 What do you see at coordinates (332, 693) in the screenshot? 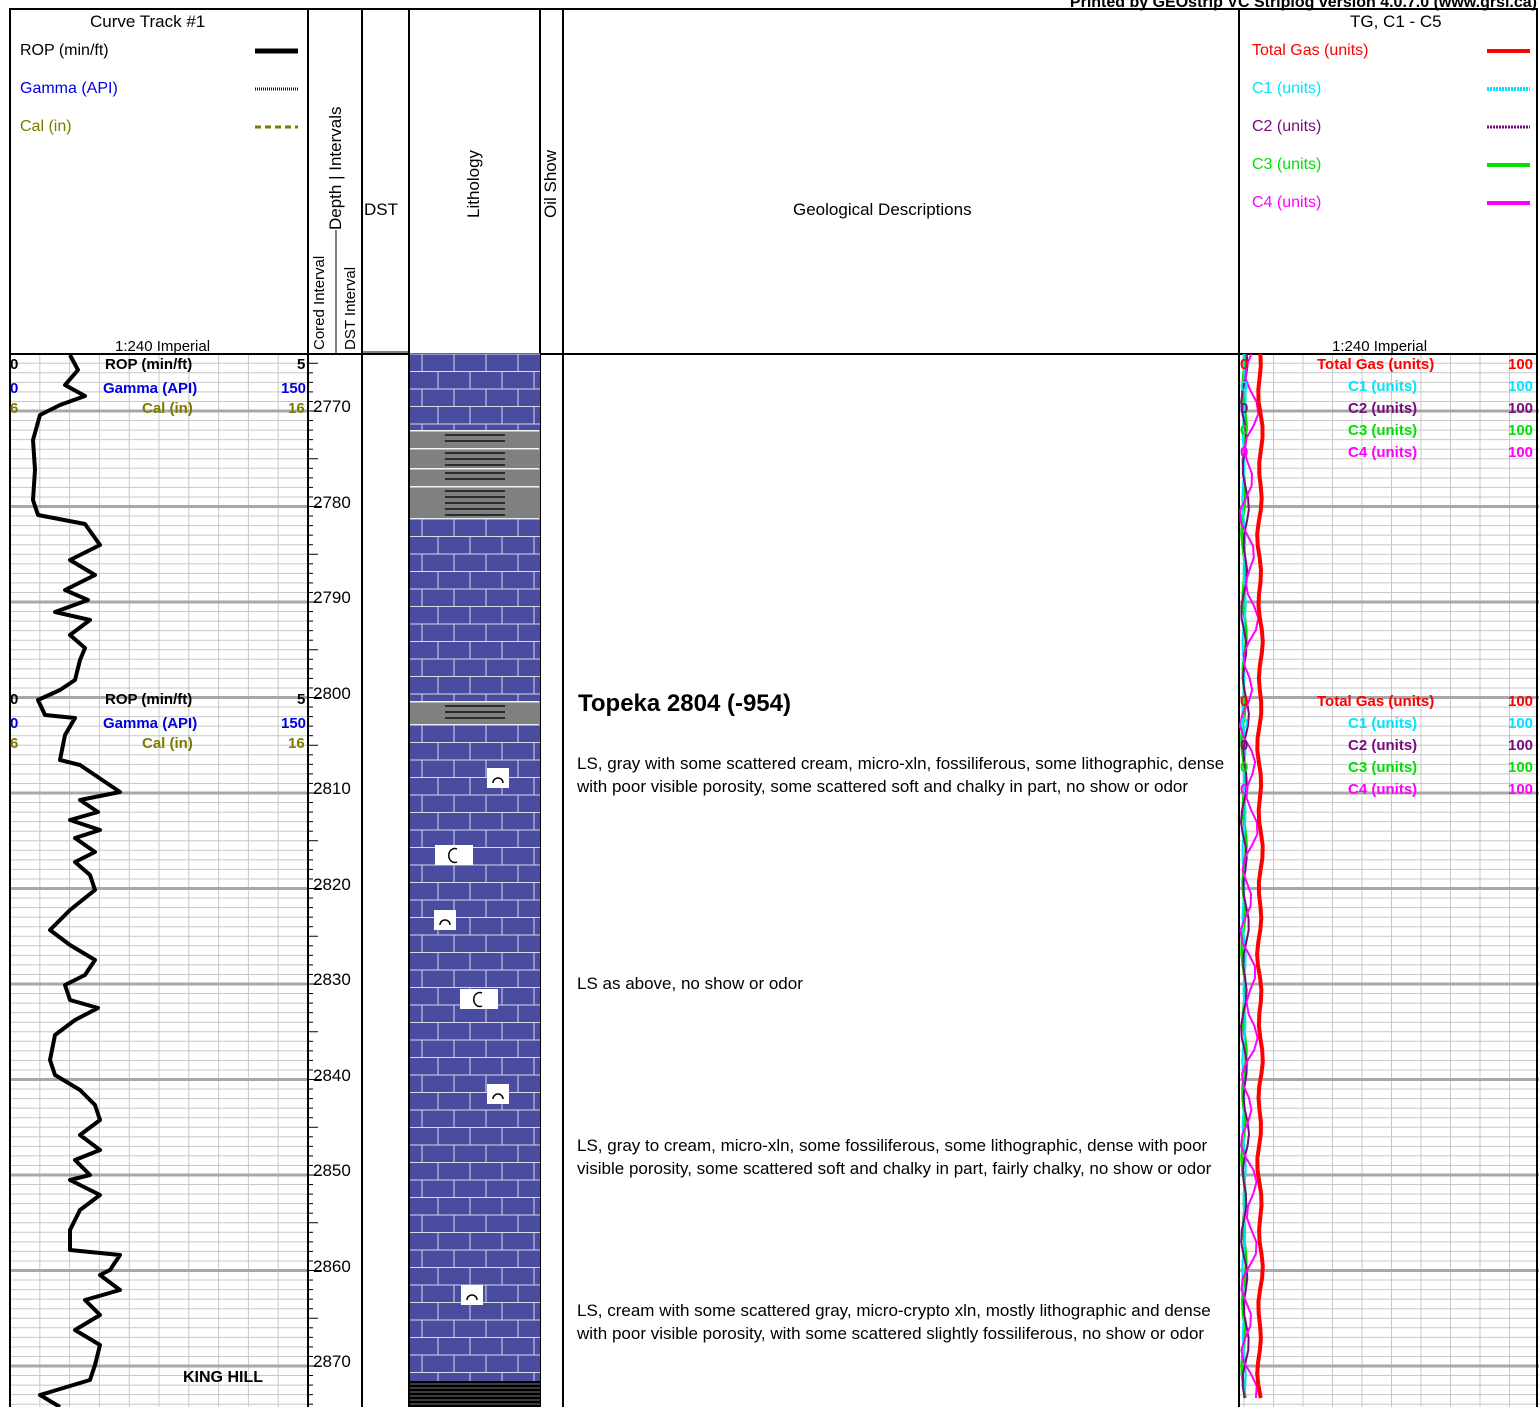
I see `depth-label: 2800` at bounding box center [332, 693].